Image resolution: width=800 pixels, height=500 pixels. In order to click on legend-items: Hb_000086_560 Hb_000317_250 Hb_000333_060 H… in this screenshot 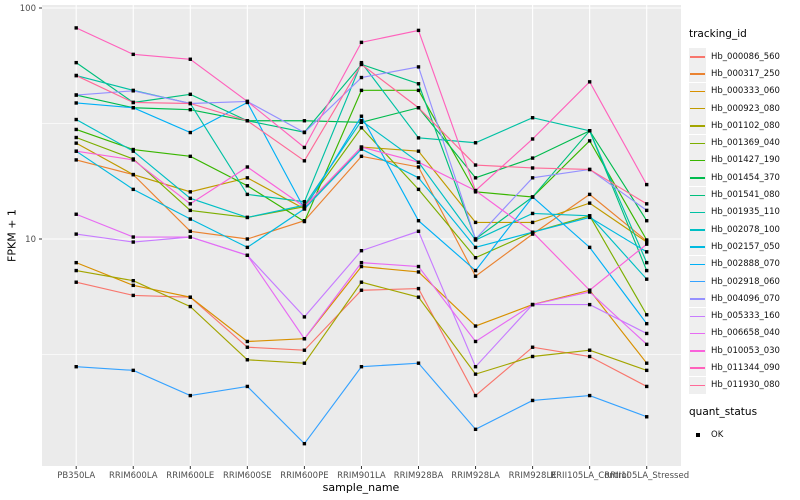, I will do `click(744, 221)`.